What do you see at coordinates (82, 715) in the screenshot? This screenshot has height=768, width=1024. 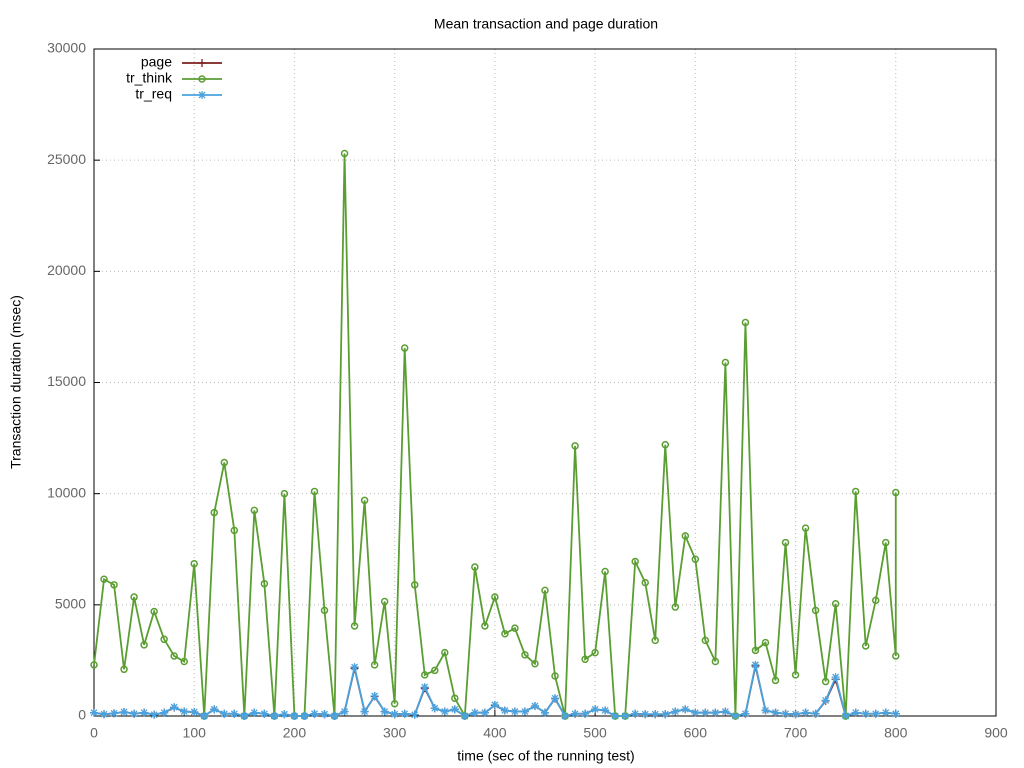 I see `y-tick-label: 0` at bounding box center [82, 715].